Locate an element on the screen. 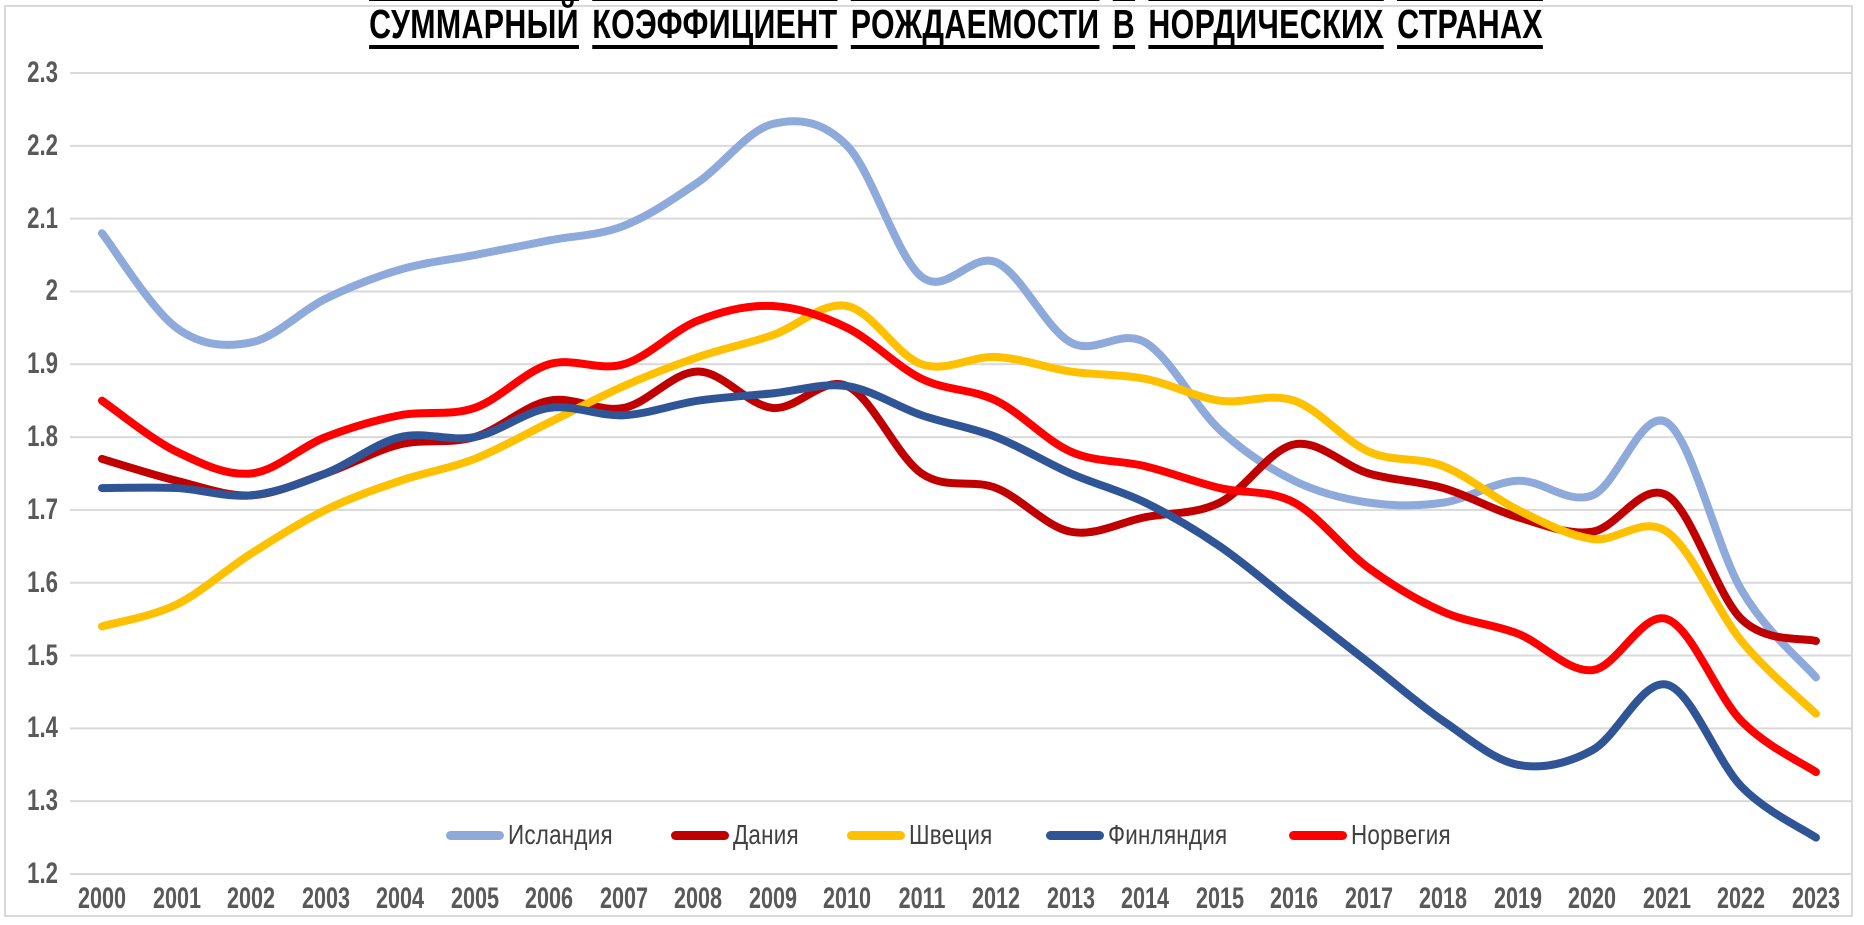  legend-label-denmark: Дания is located at coordinates (766, 834).